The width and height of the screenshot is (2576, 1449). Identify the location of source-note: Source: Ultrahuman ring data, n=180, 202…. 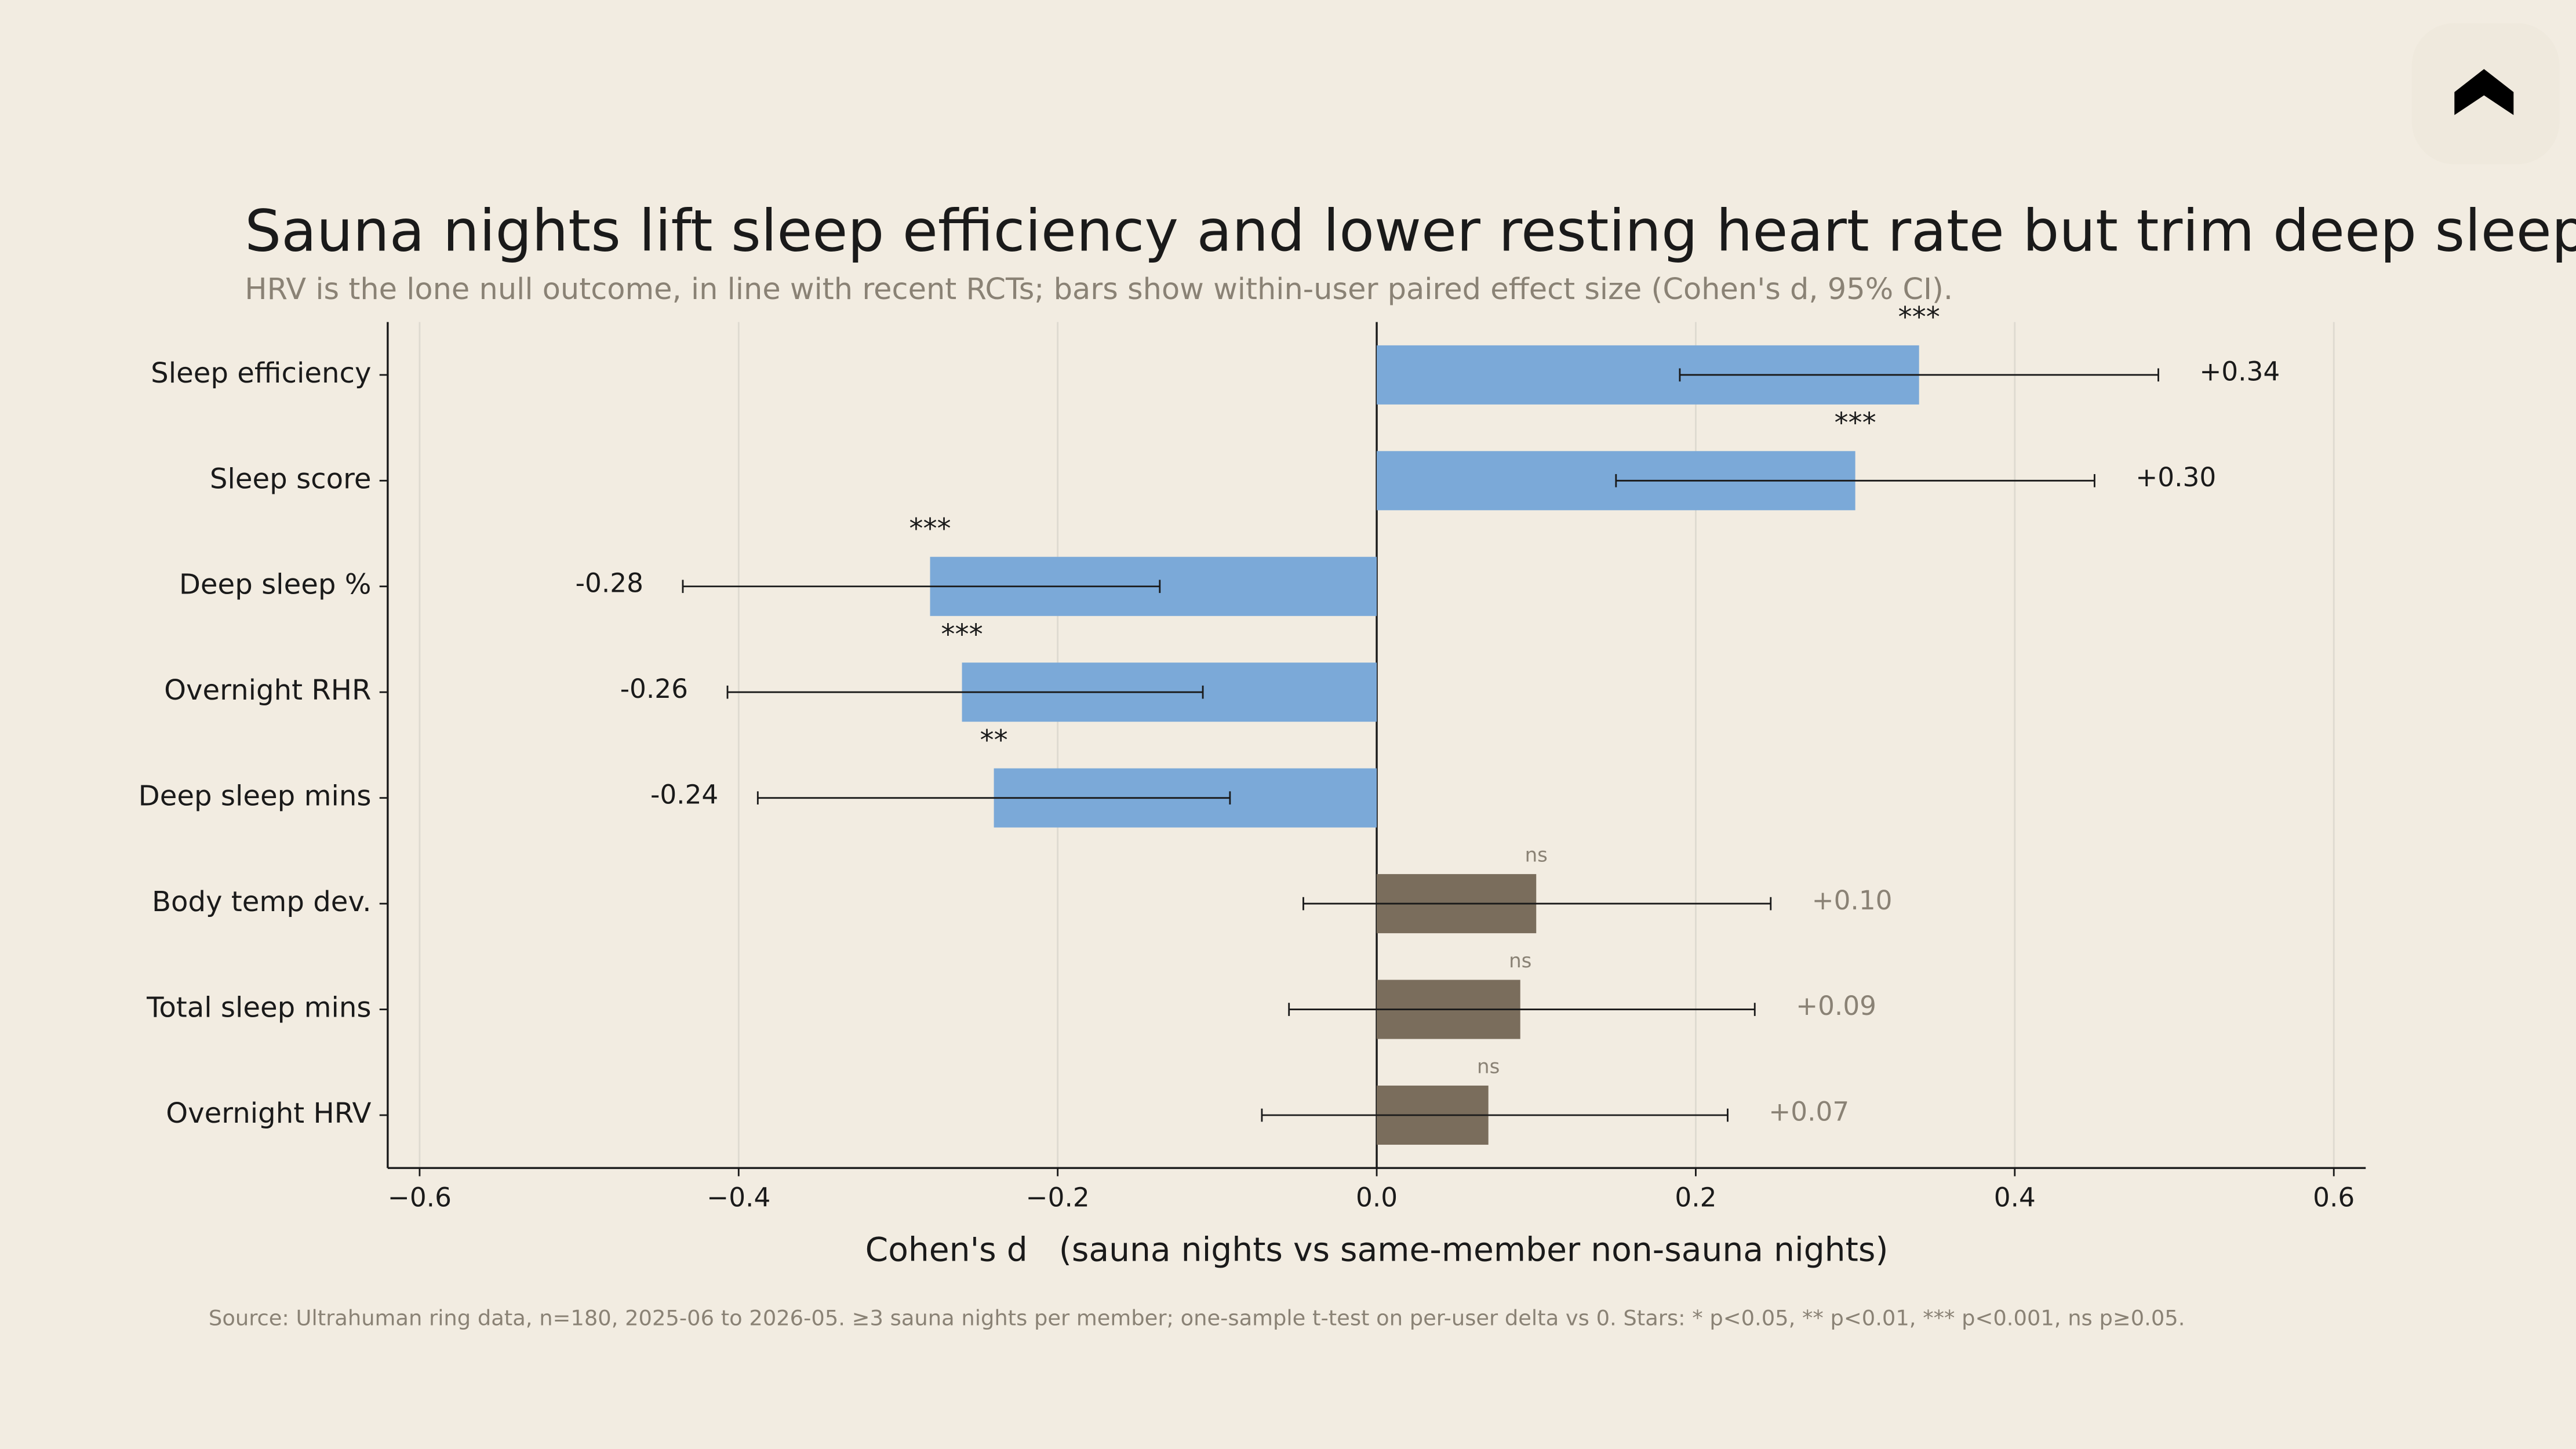
(1197, 1317).